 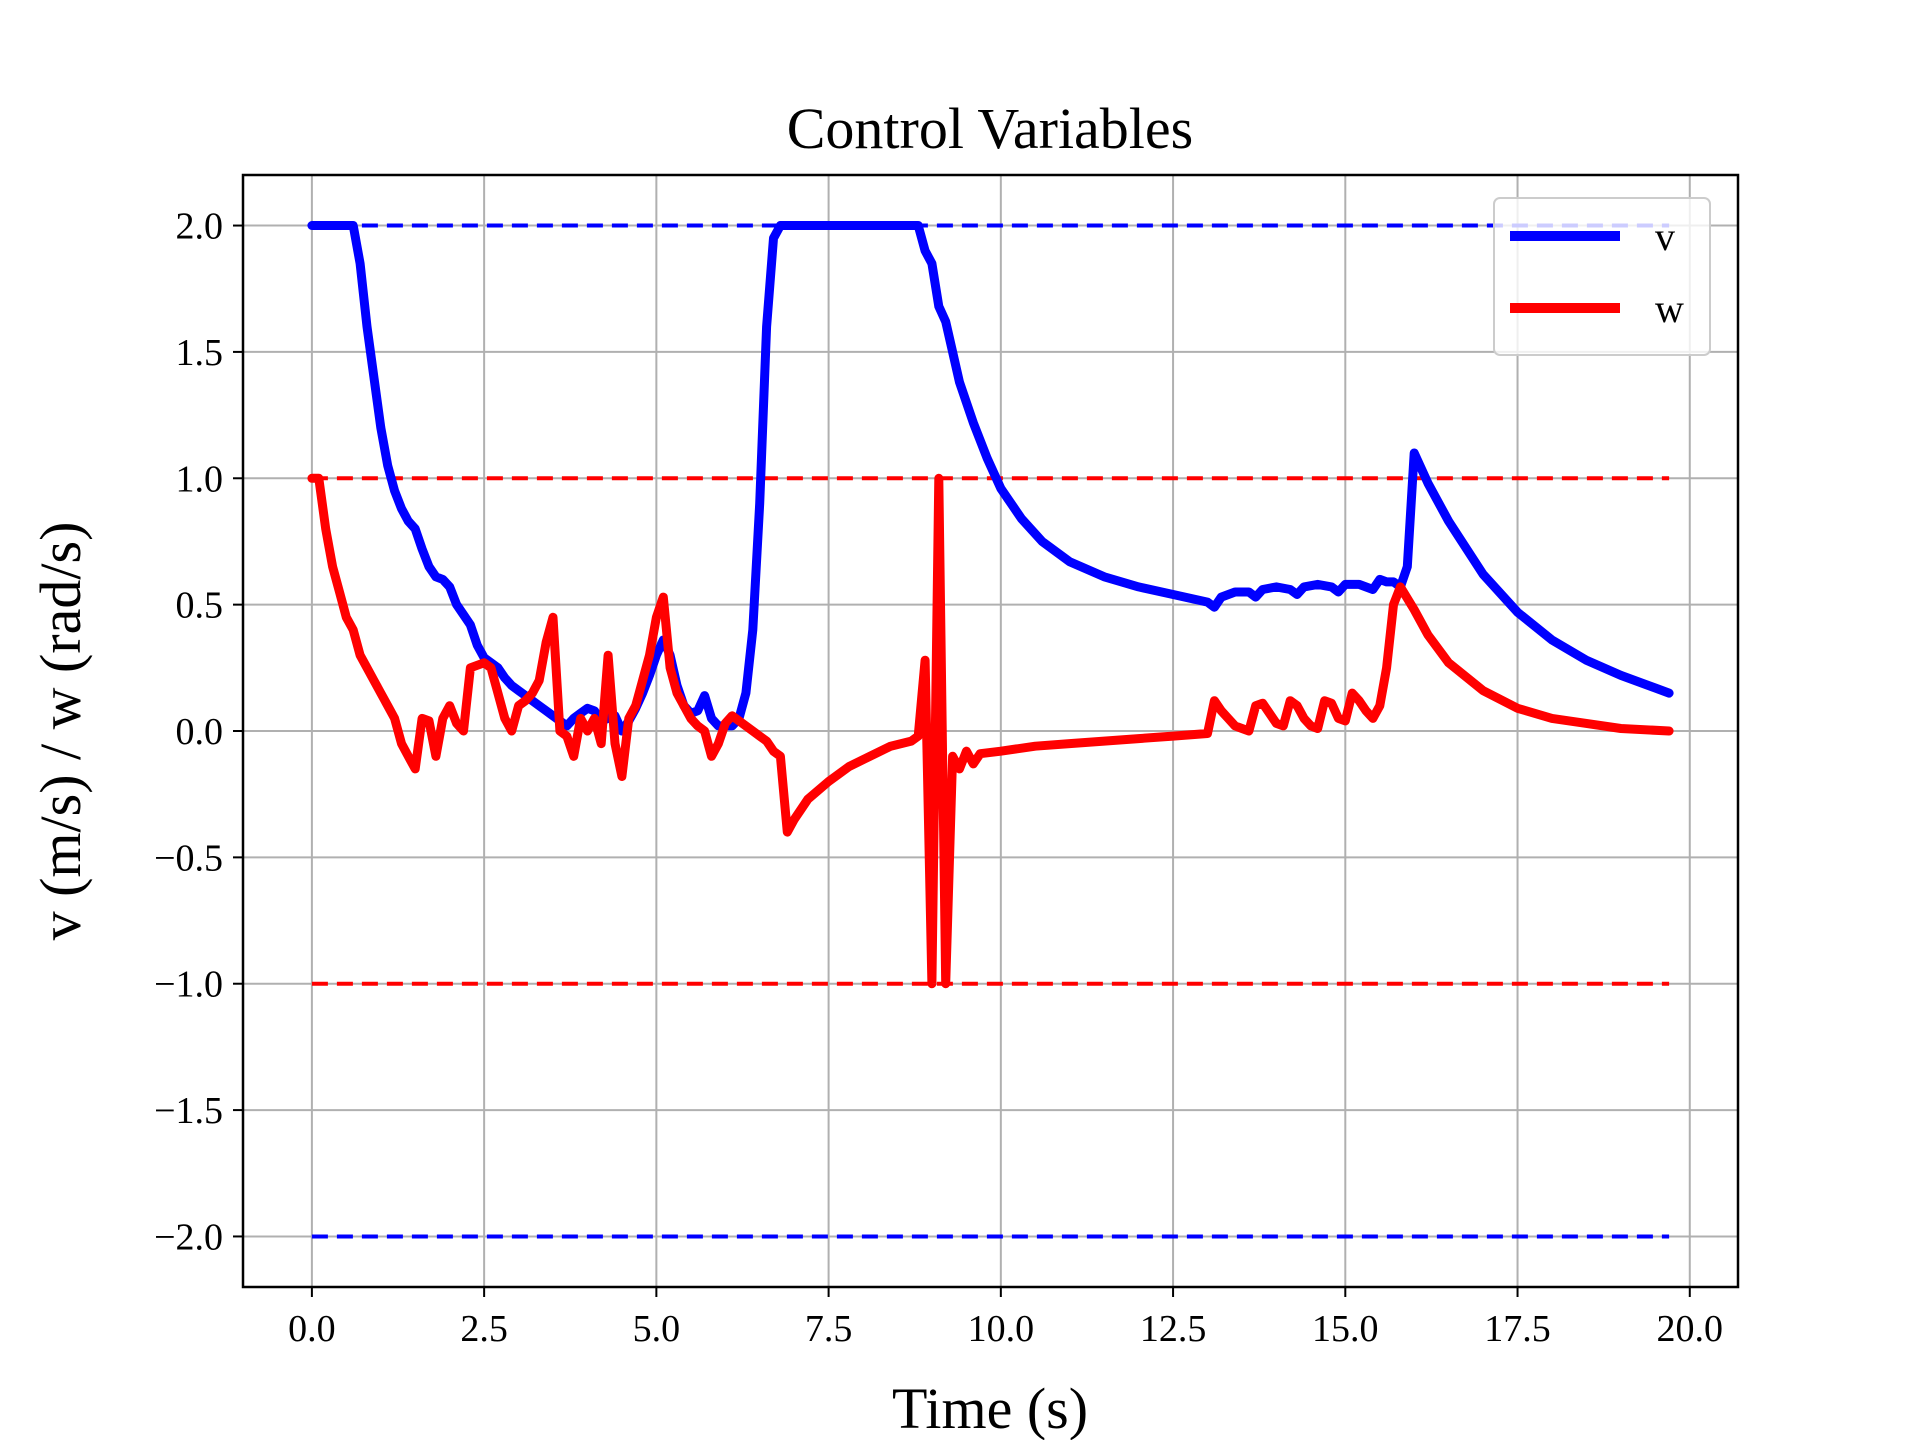 What do you see at coordinates (200, 353) in the screenshot?
I see `y-tick-label-7: 1.5` at bounding box center [200, 353].